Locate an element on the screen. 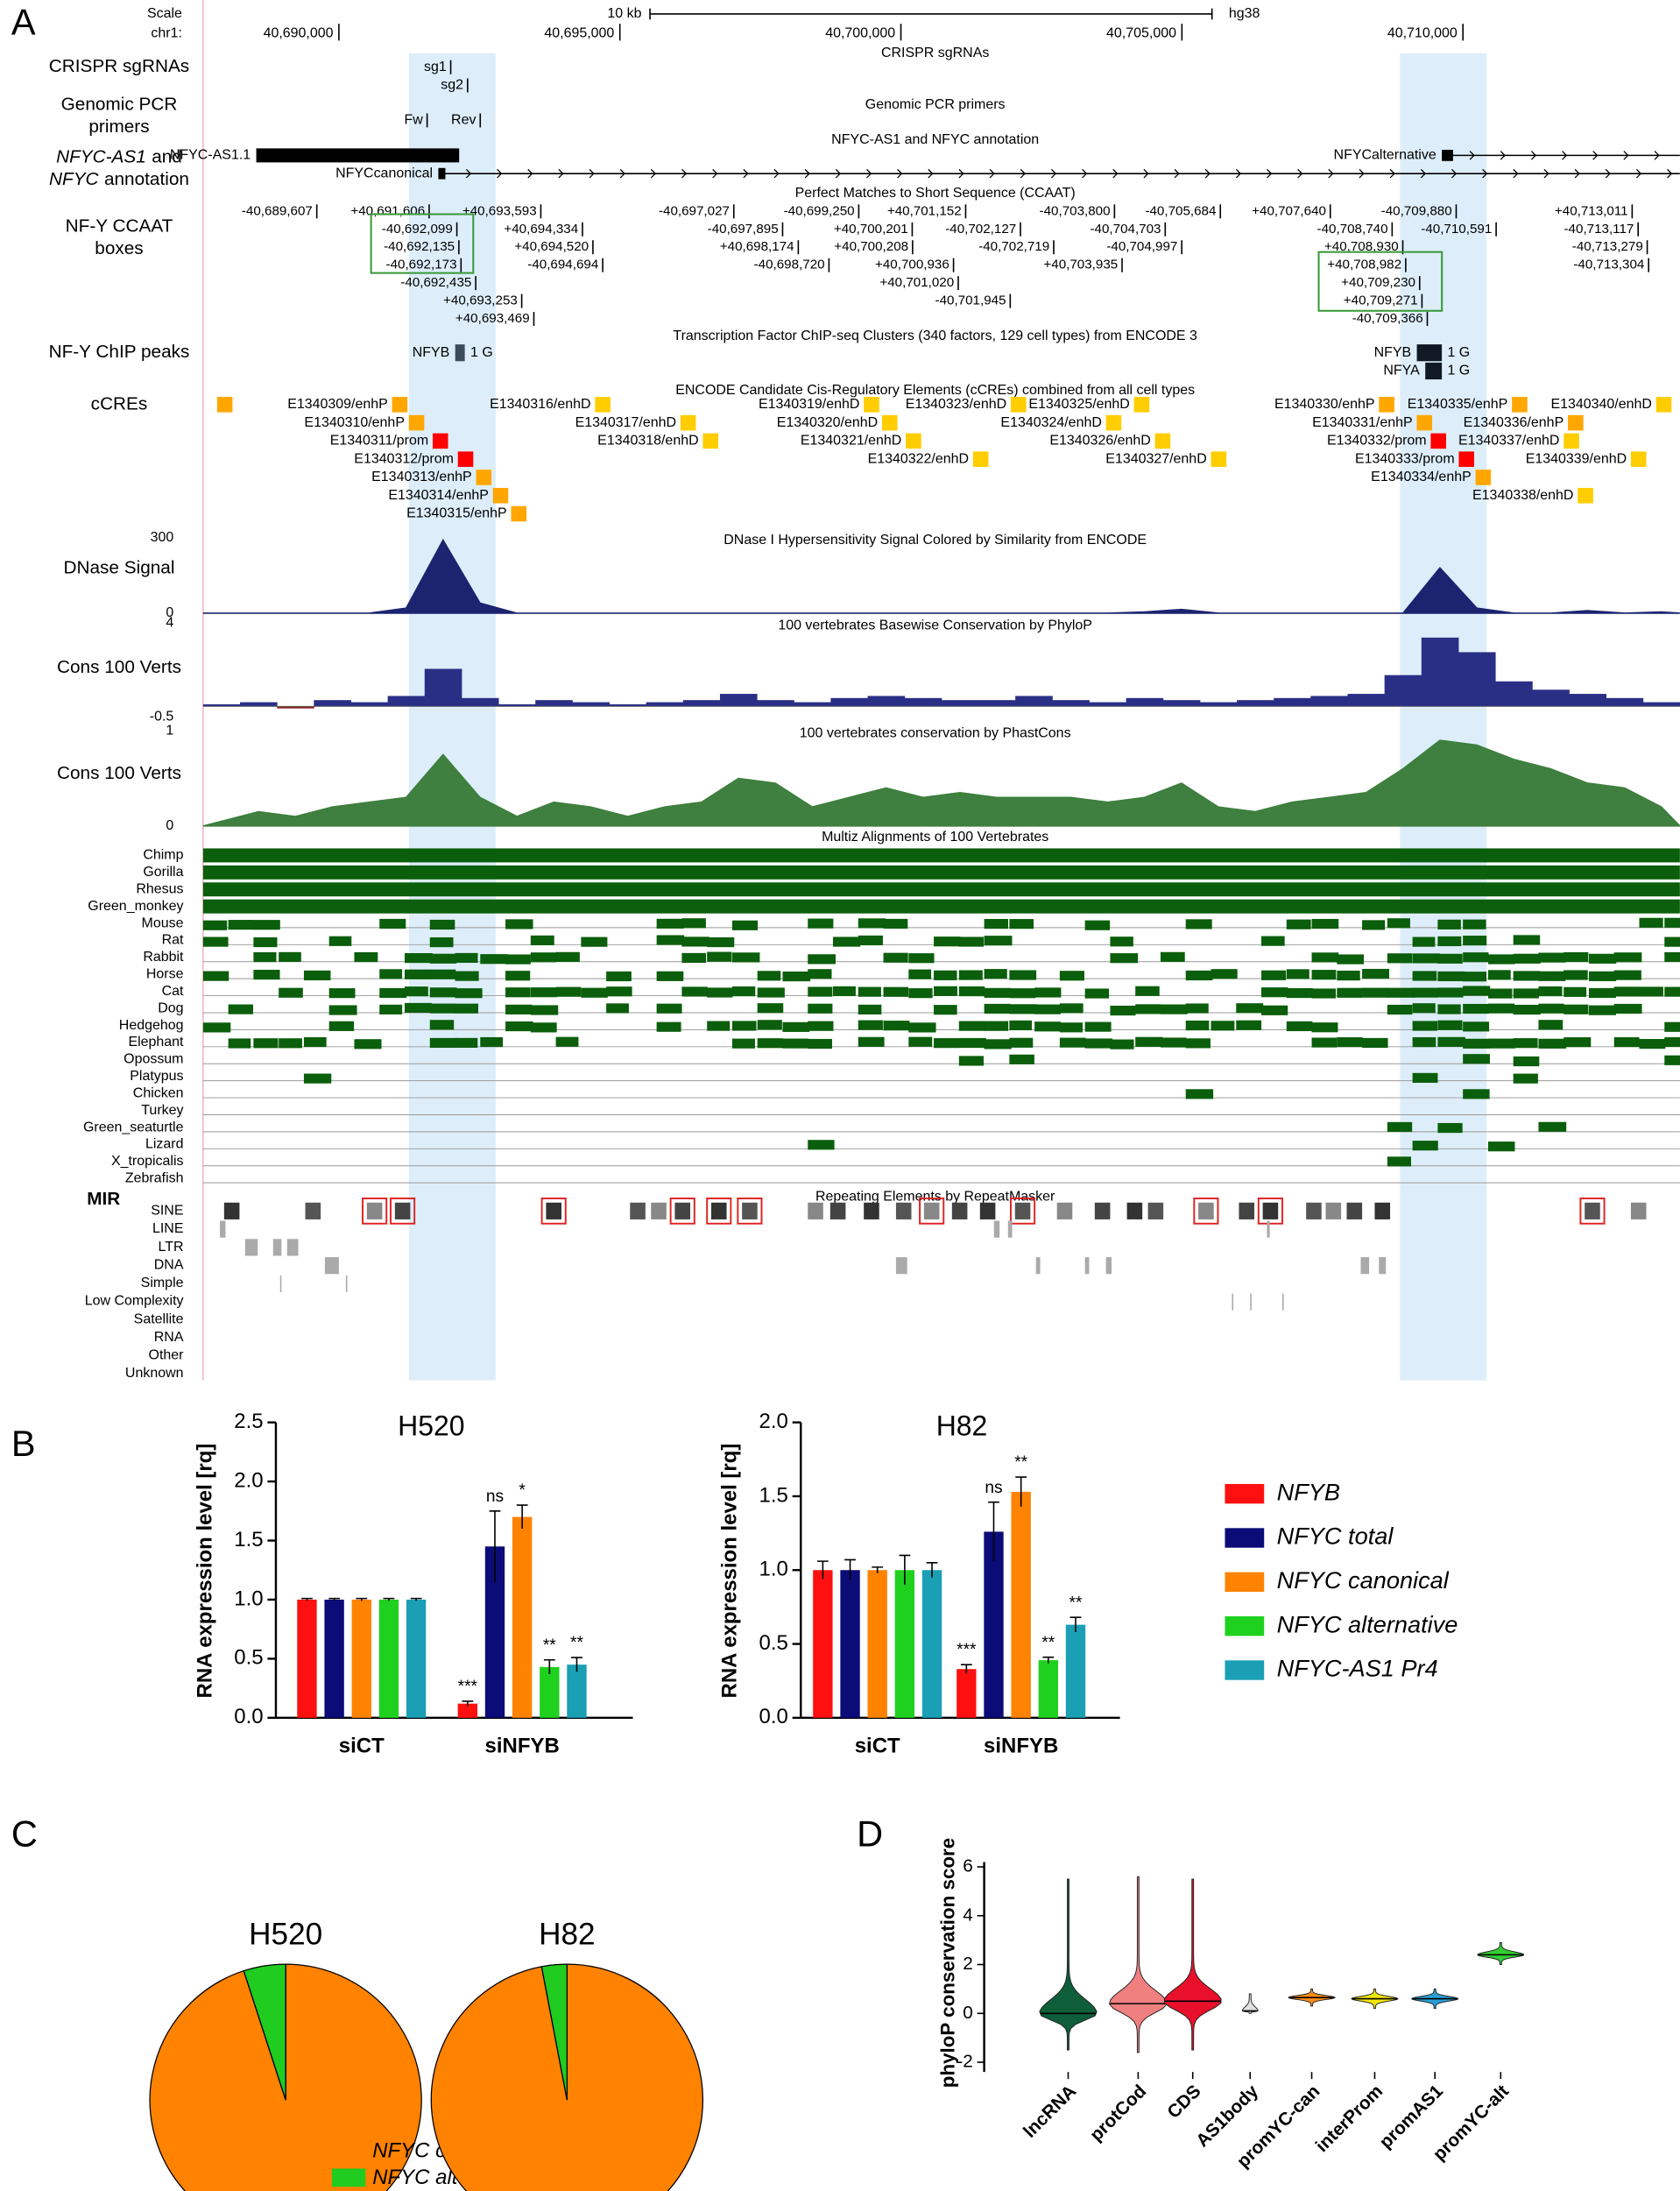 Image resolution: width=1680 pixels, height=2191 pixels. species-label: Horse is located at coordinates (165, 975).